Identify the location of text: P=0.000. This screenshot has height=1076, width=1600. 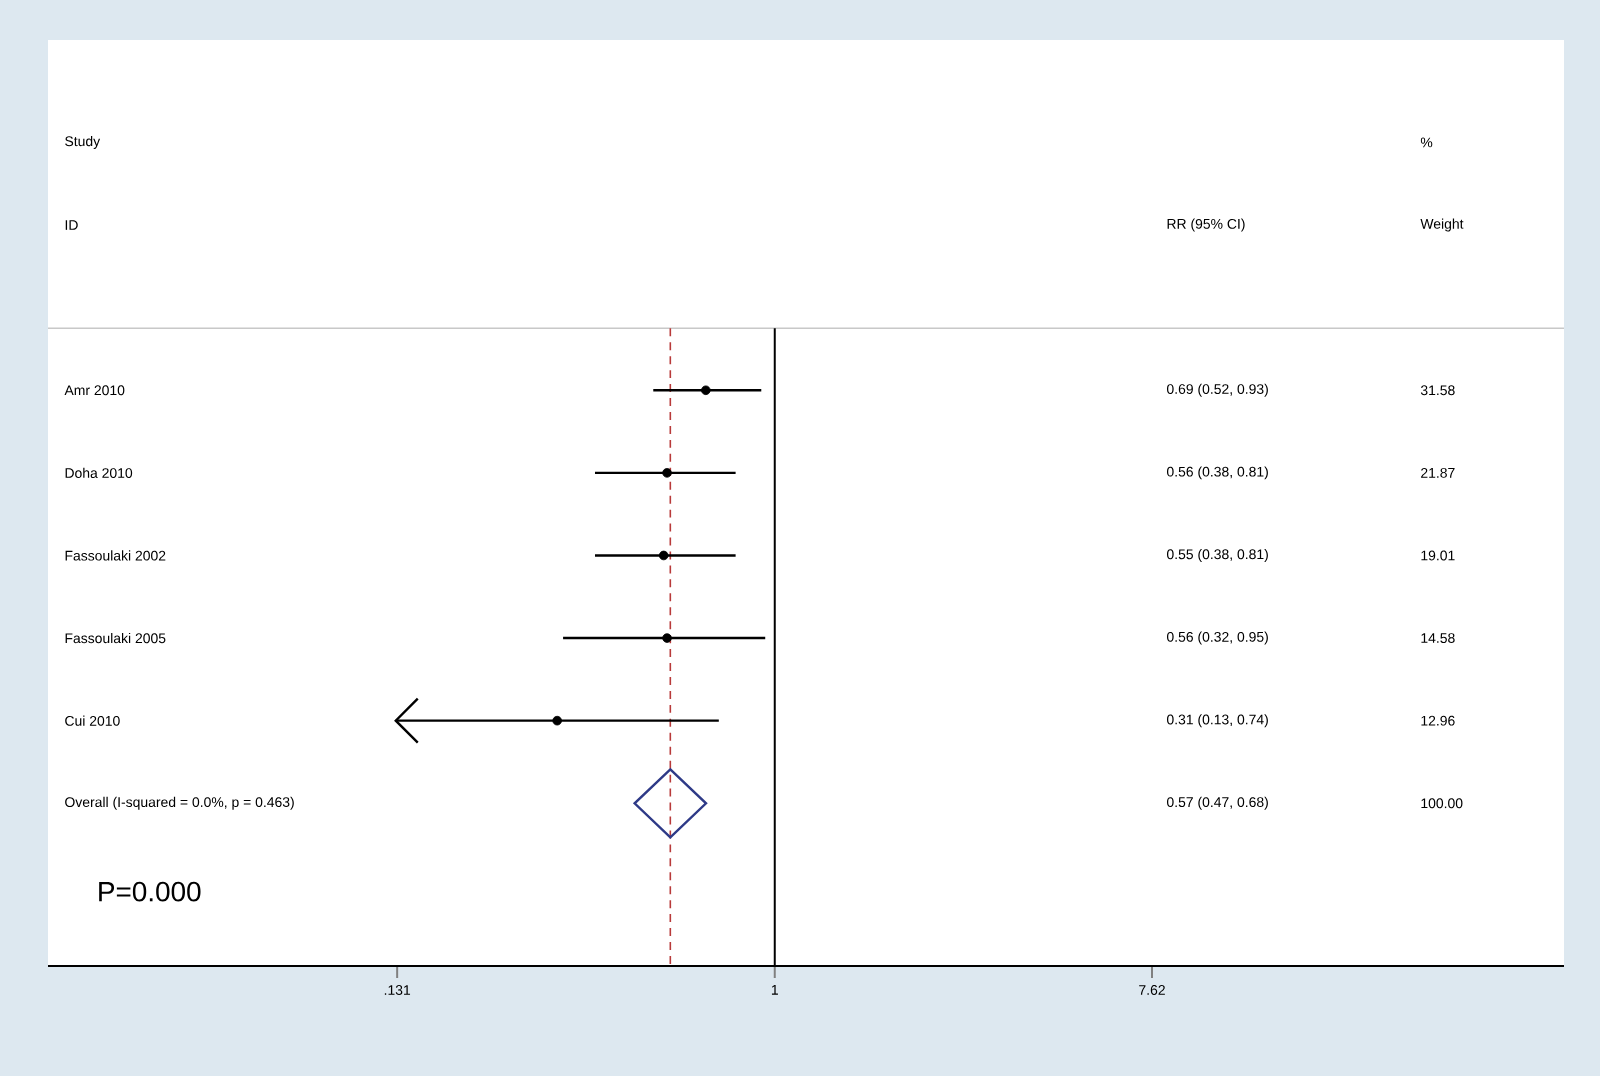
(150, 891).